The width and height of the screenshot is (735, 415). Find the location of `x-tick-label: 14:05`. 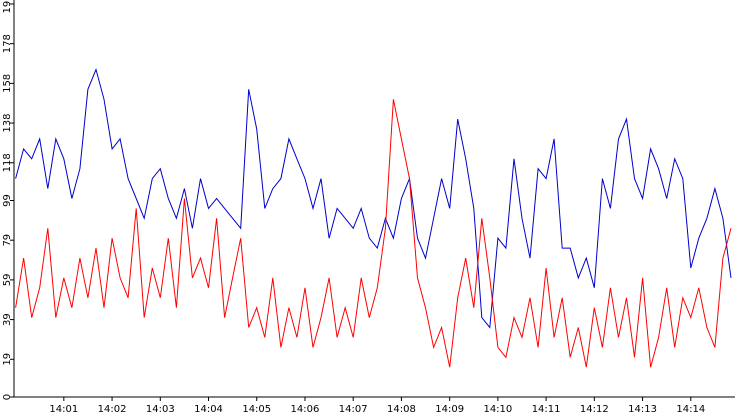

x-tick-label: 14:05 is located at coordinates (256, 409).